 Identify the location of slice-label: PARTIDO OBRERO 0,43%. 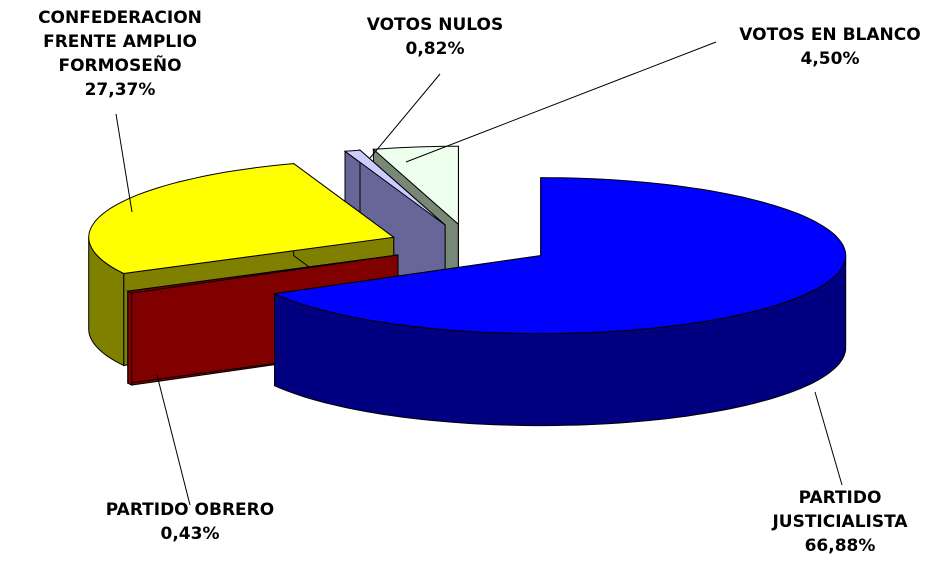
(190, 522).